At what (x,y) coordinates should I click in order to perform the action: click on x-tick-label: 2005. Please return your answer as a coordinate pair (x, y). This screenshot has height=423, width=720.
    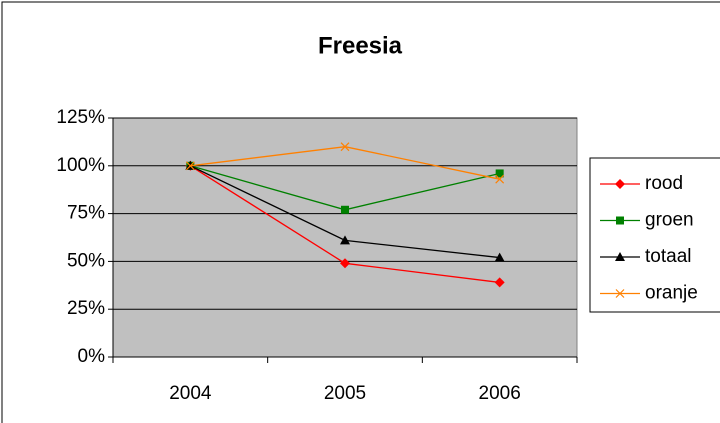
    Looking at the image, I should click on (345, 393).